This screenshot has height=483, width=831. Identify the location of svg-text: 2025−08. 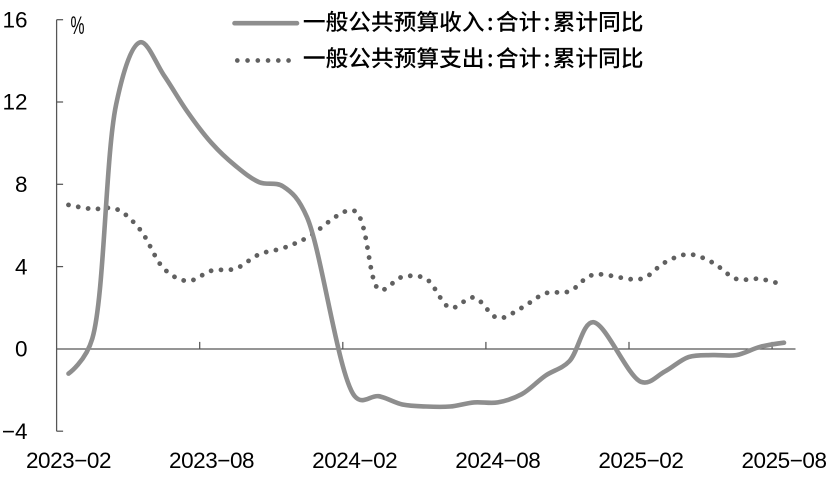
(783, 460).